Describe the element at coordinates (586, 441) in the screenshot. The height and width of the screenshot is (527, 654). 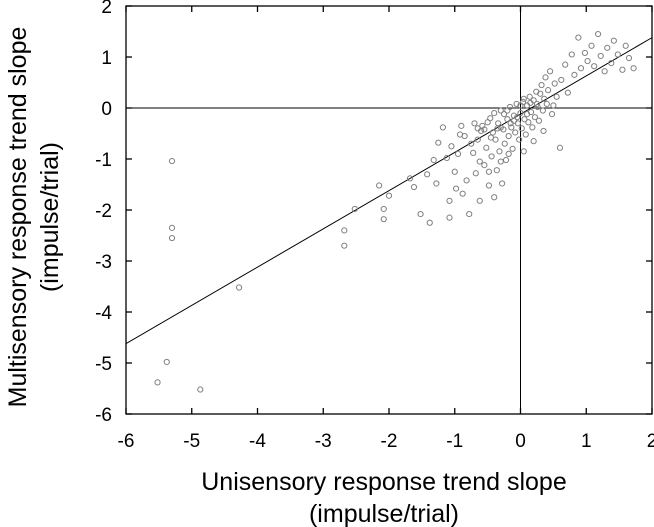
I see `x-tick-label: 1` at that location.